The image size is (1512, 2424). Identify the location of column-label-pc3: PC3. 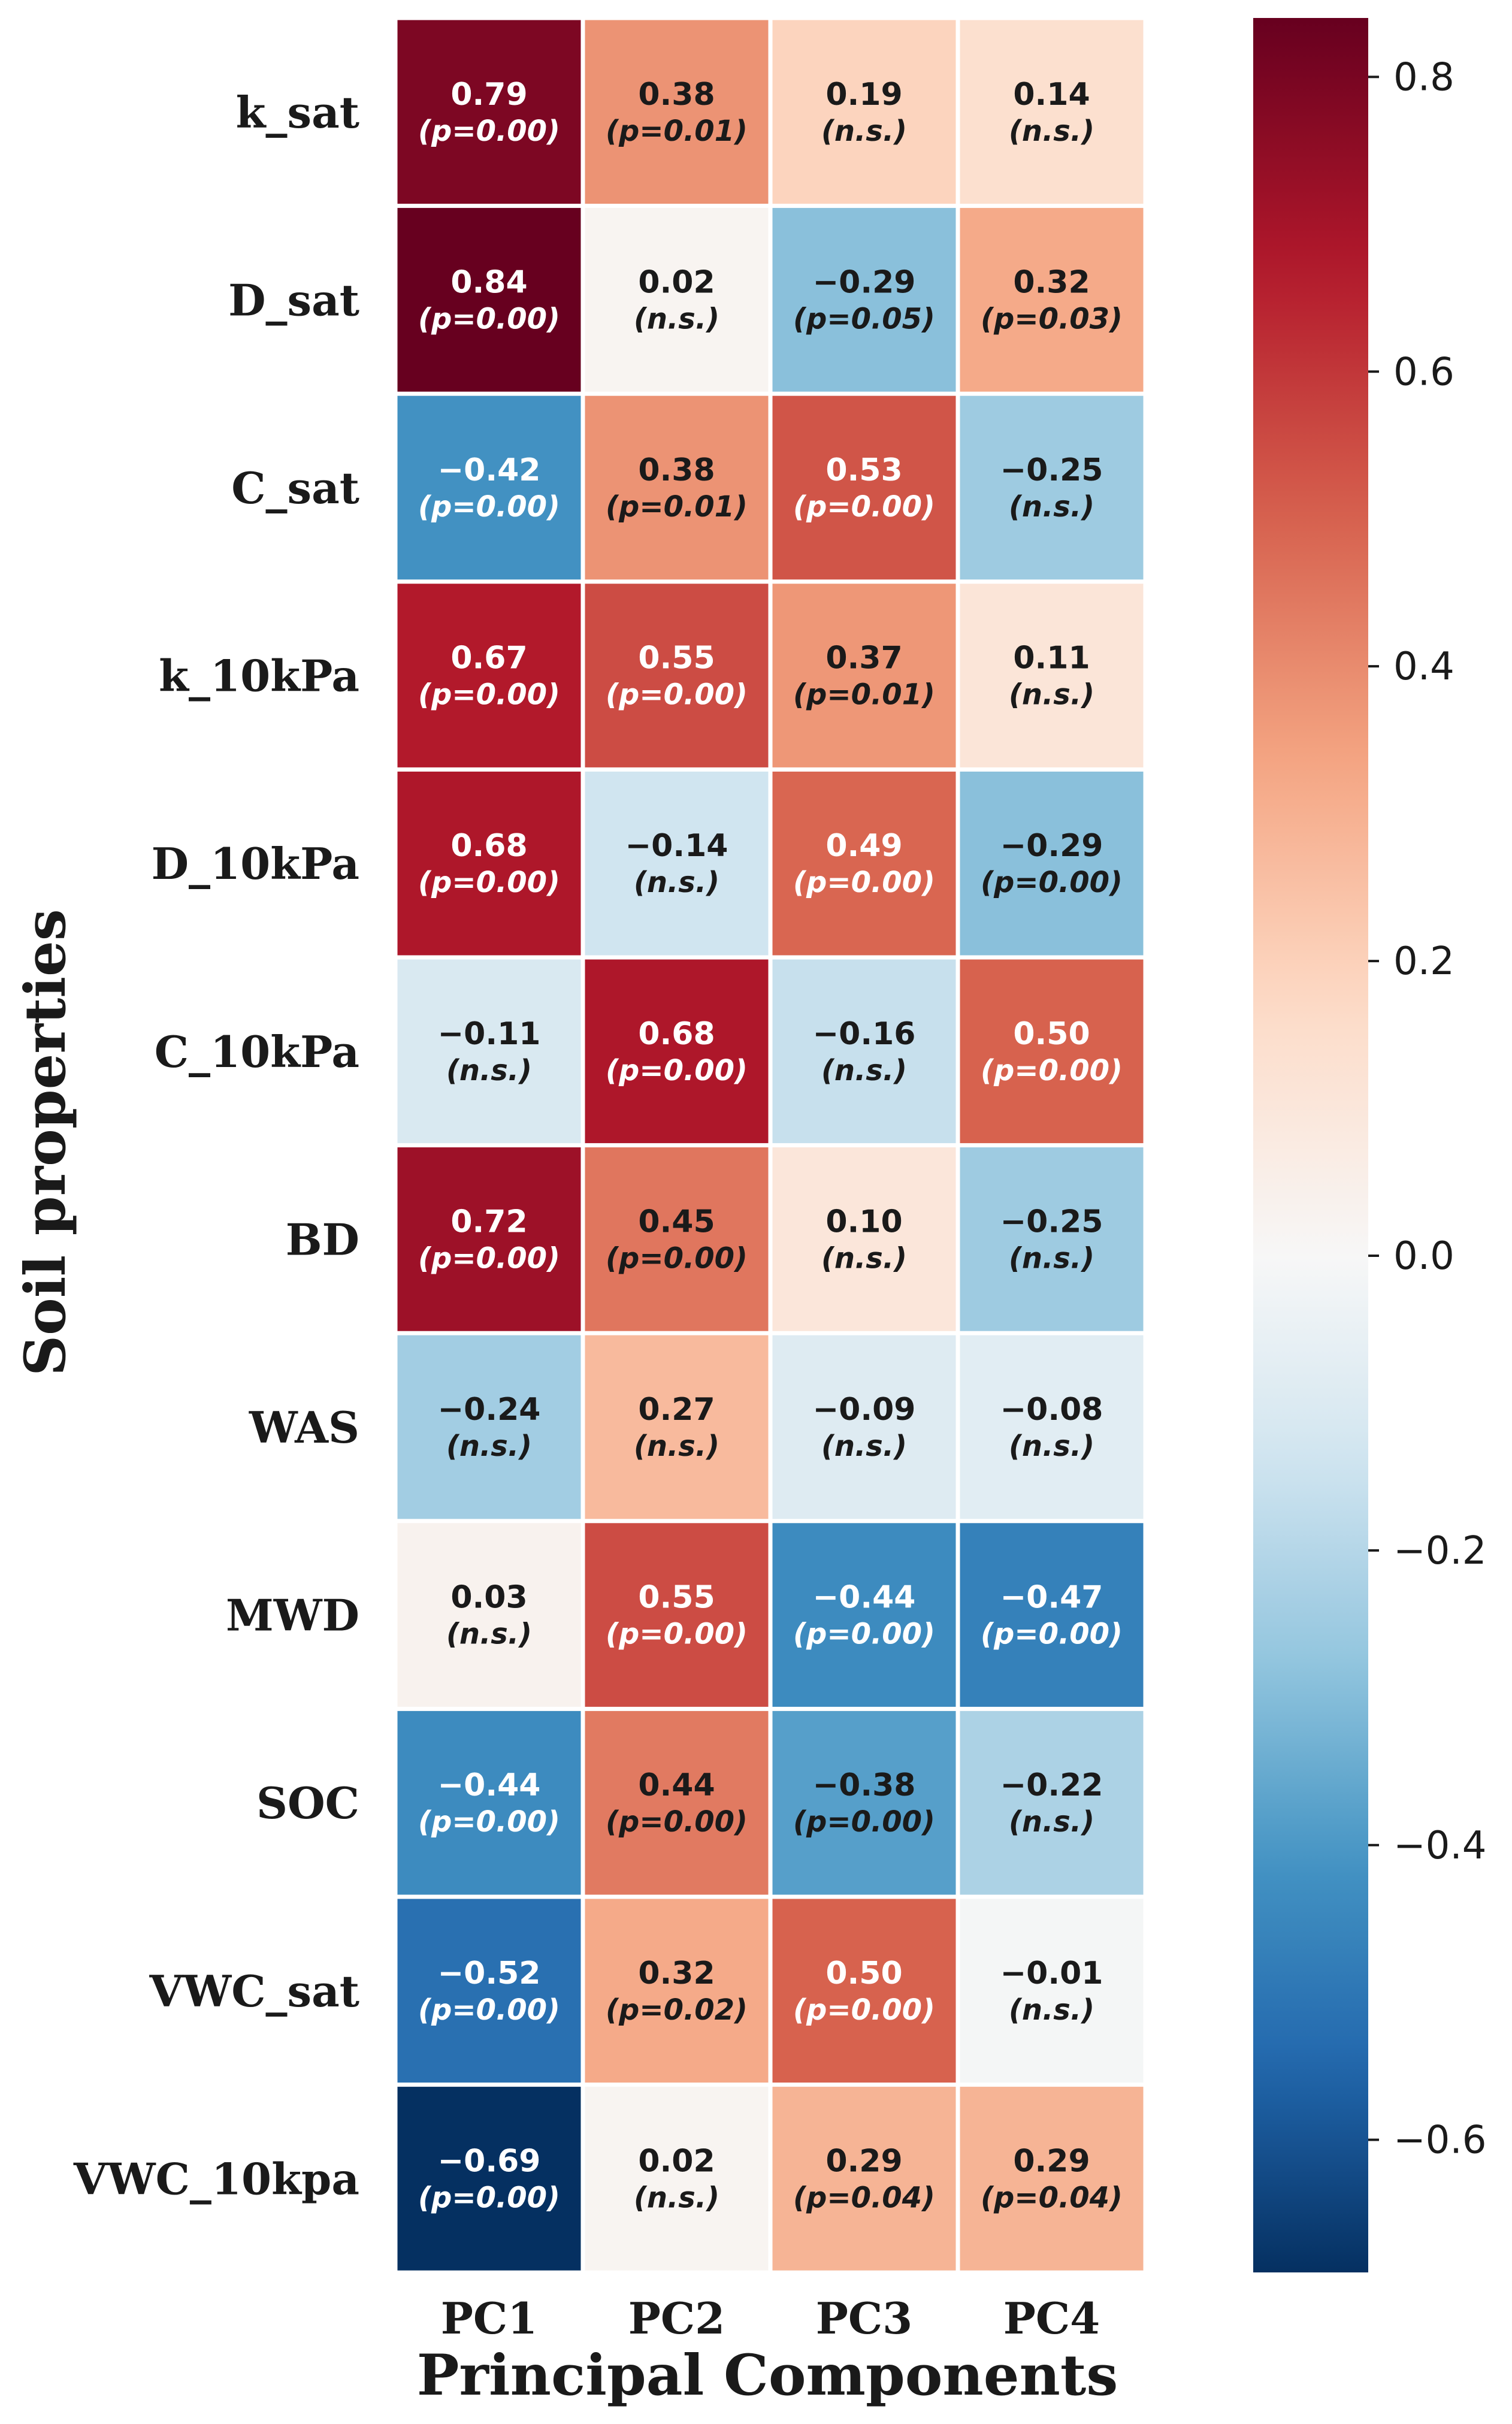
(864, 2318).